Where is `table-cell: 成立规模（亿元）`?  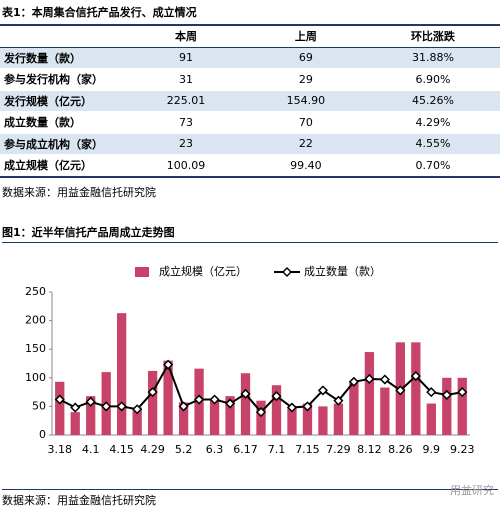
table-cell: 成立规模（亿元） is located at coordinates (63, 166).